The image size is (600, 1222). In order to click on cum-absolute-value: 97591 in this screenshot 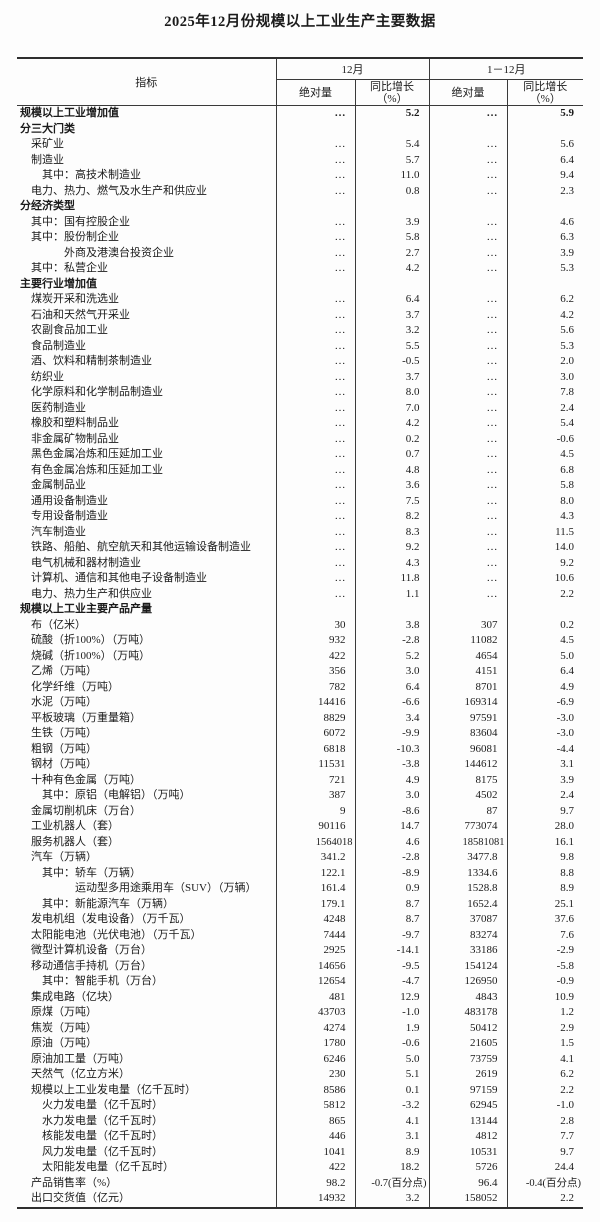, I will do `click(467, 718)`.